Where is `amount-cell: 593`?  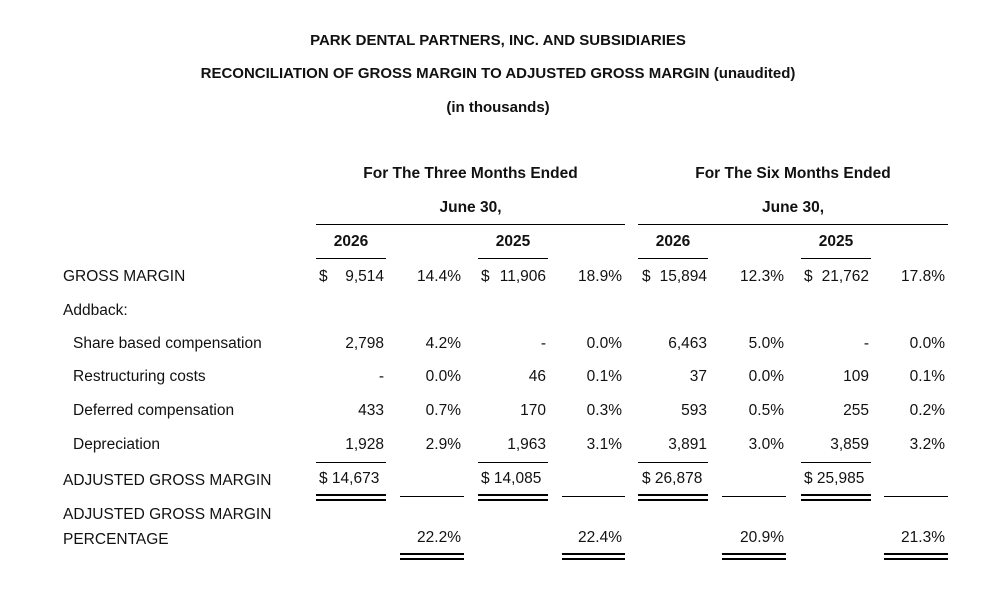
amount-cell: 593 is located at coordinates (694, 410).